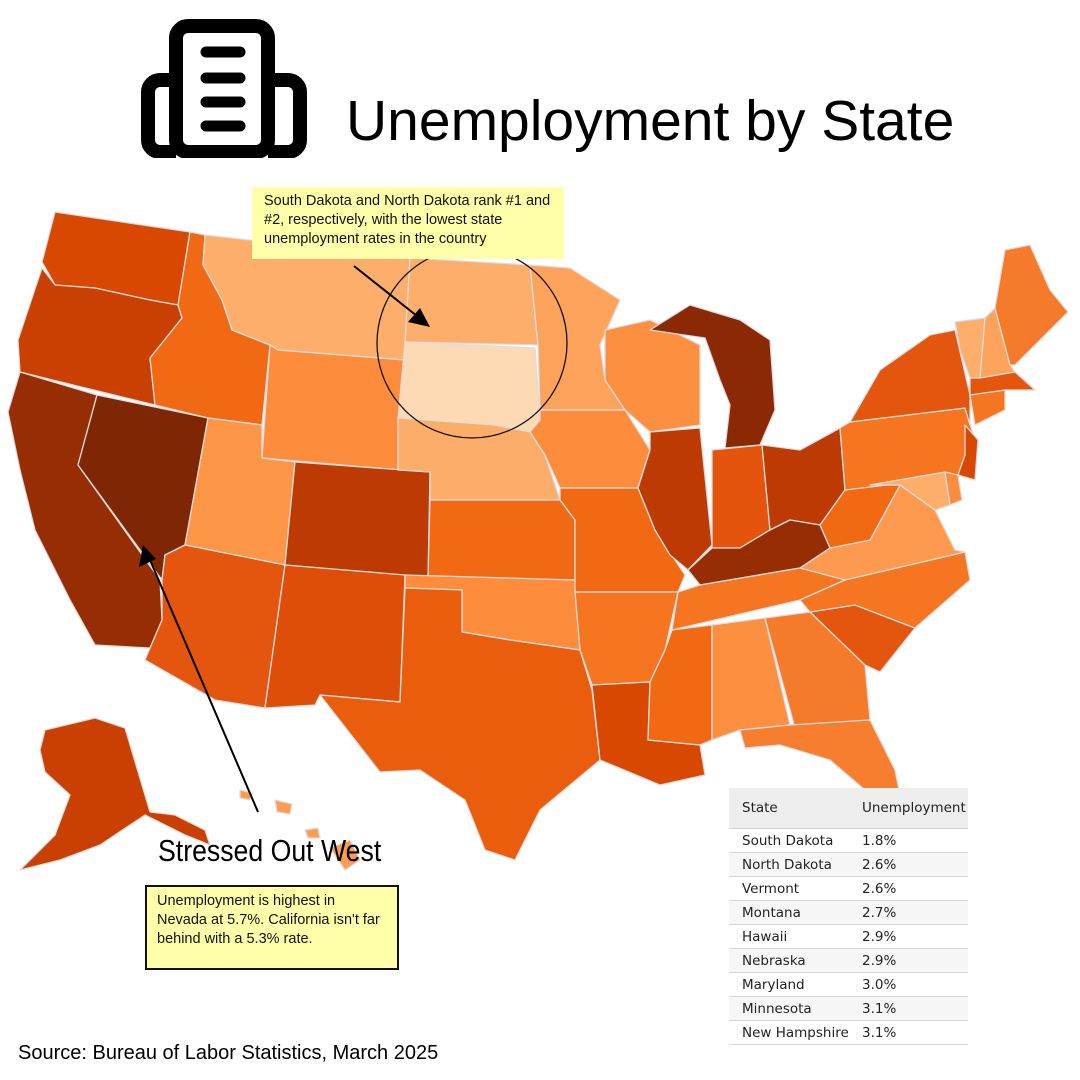 The height and width of the screenshot is (1080, 1080). What do you see at coordinates (1031, 305) in the screenshot?
I see `state-maine` at bounding box center [1031, 305].